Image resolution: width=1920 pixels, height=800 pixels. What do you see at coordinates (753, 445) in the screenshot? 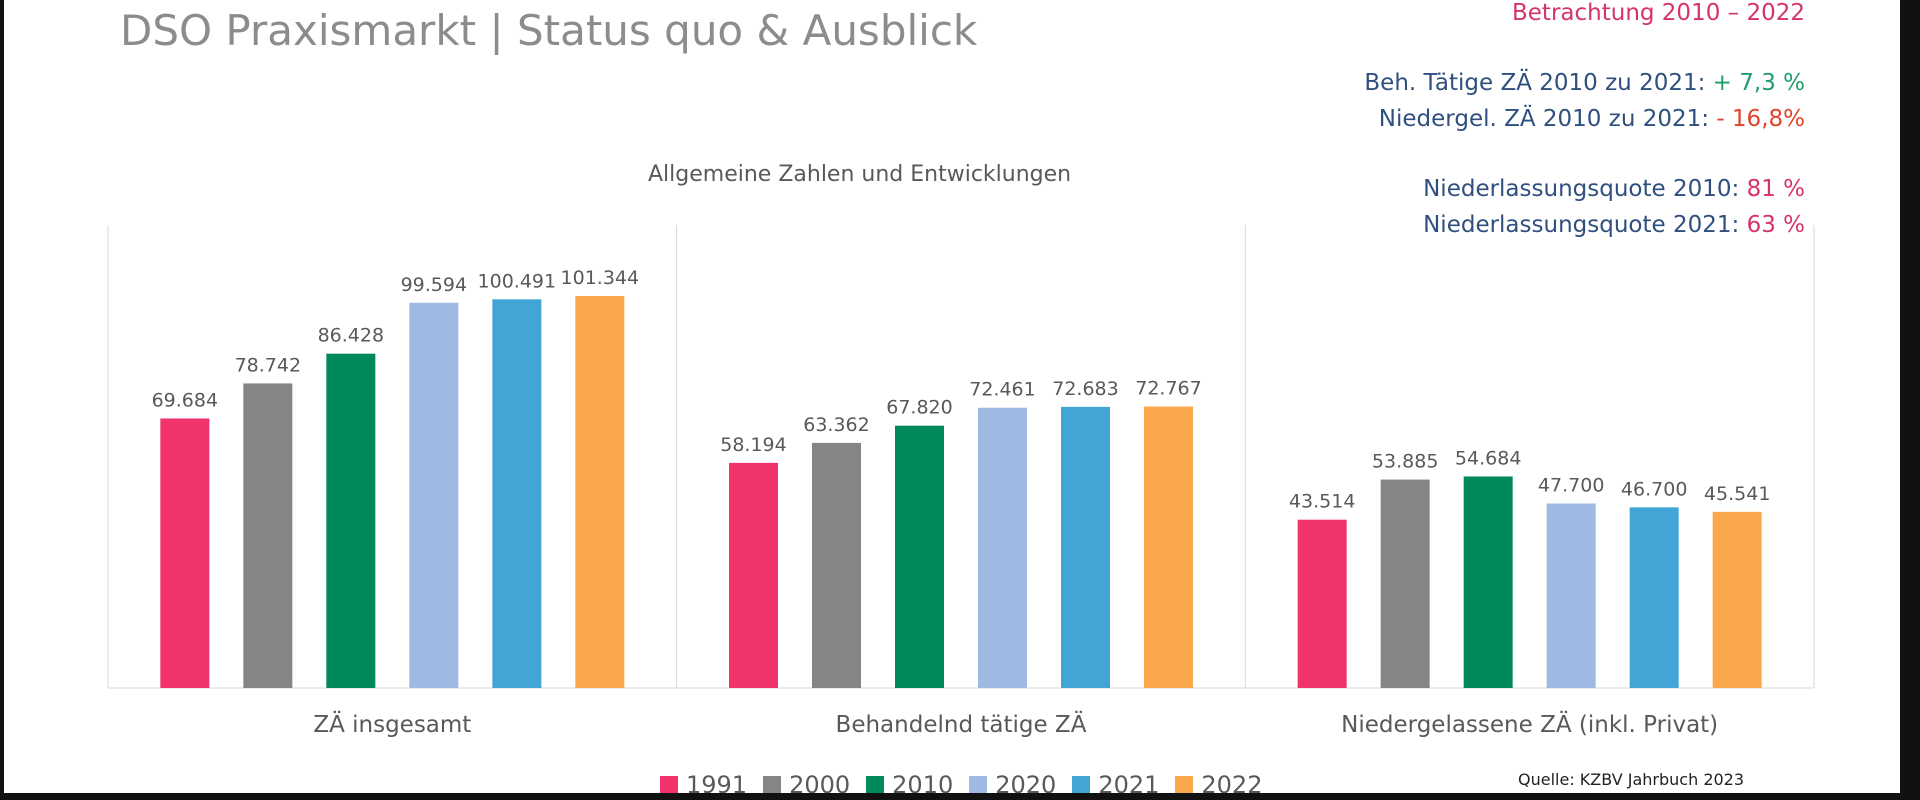
I see `data-label: 58.194` at bounding box center [753, 445].